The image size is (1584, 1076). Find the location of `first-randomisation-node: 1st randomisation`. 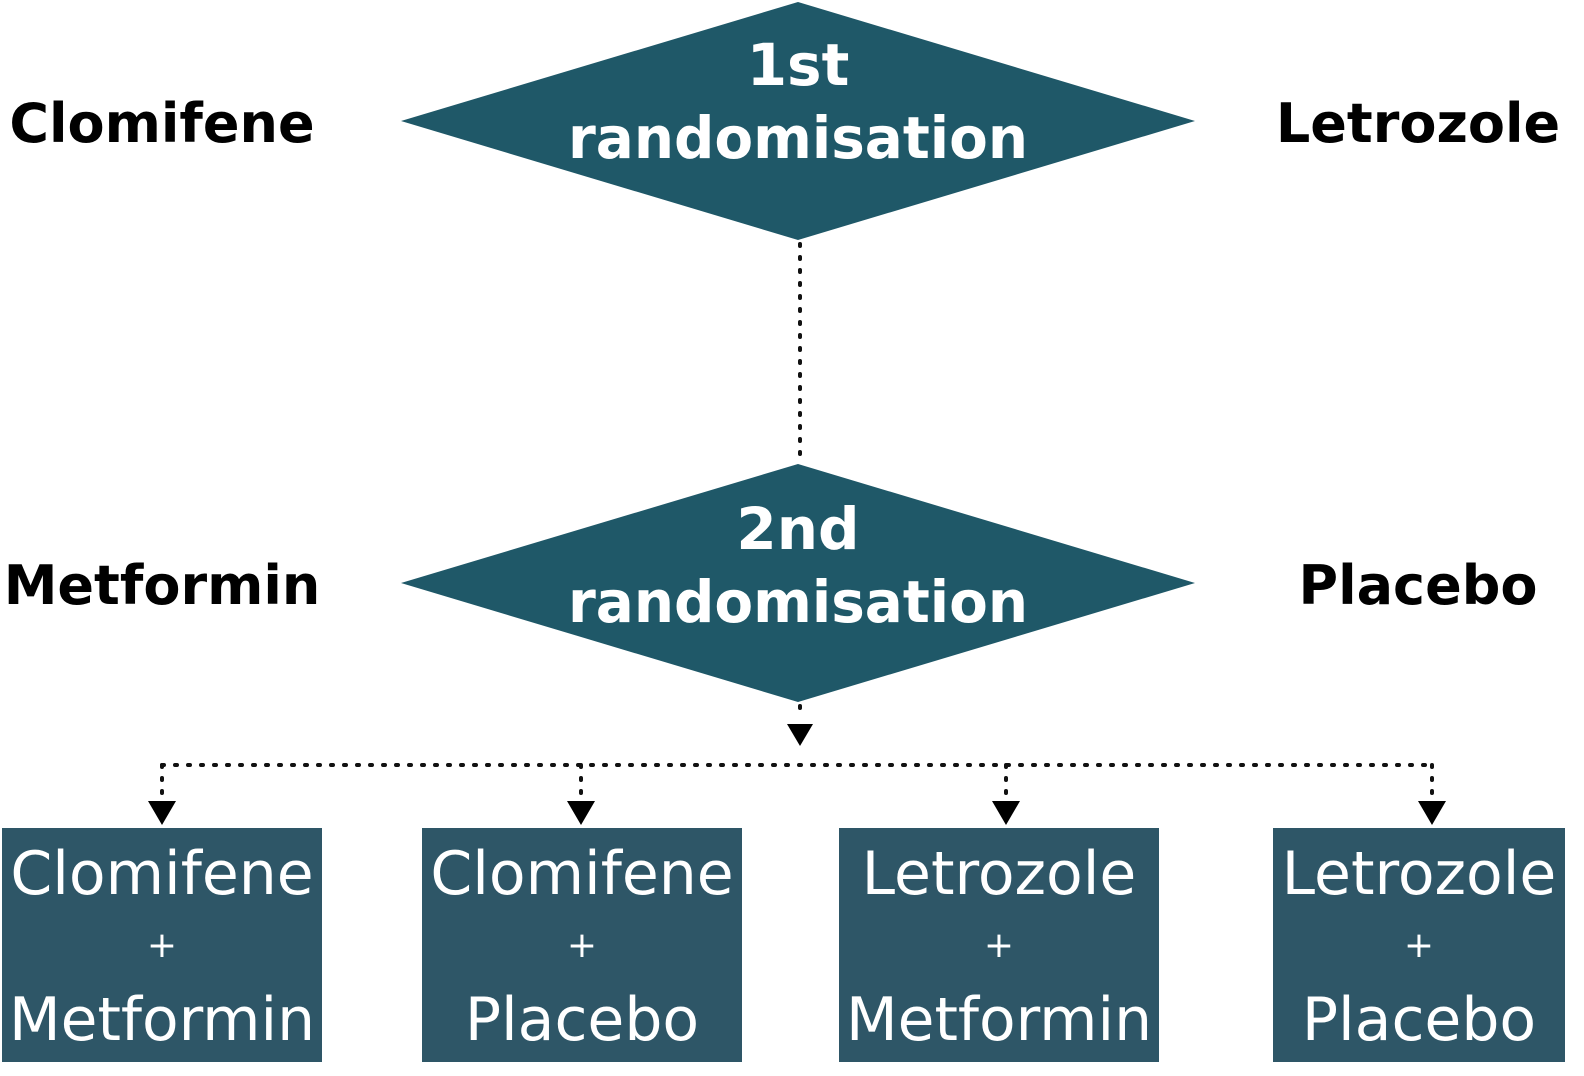

first-randomisation-node: 1st randomisation is located at coordinates (798, 121).